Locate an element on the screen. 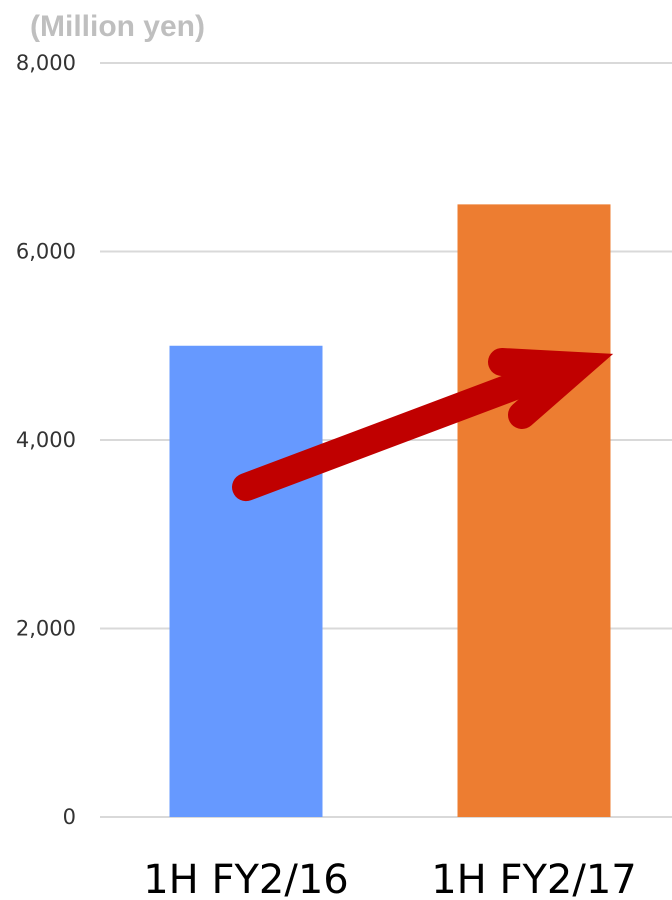  x-axis-categories: 1H FY2/16 1H FY2/17 is located at coordinates (390, 878).